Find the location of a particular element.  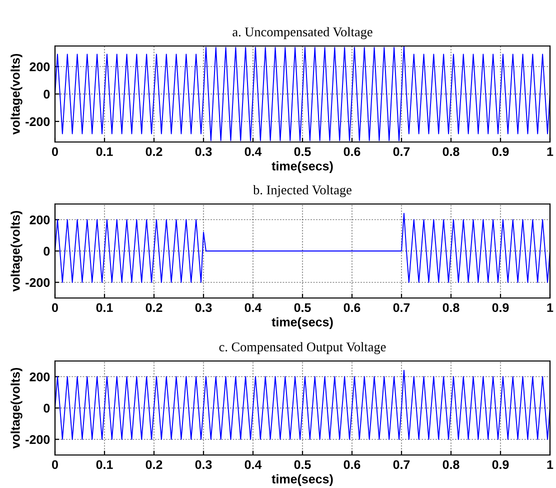

chart-title: c. Compensated Output Voltage is located at coordinates (302, 348).